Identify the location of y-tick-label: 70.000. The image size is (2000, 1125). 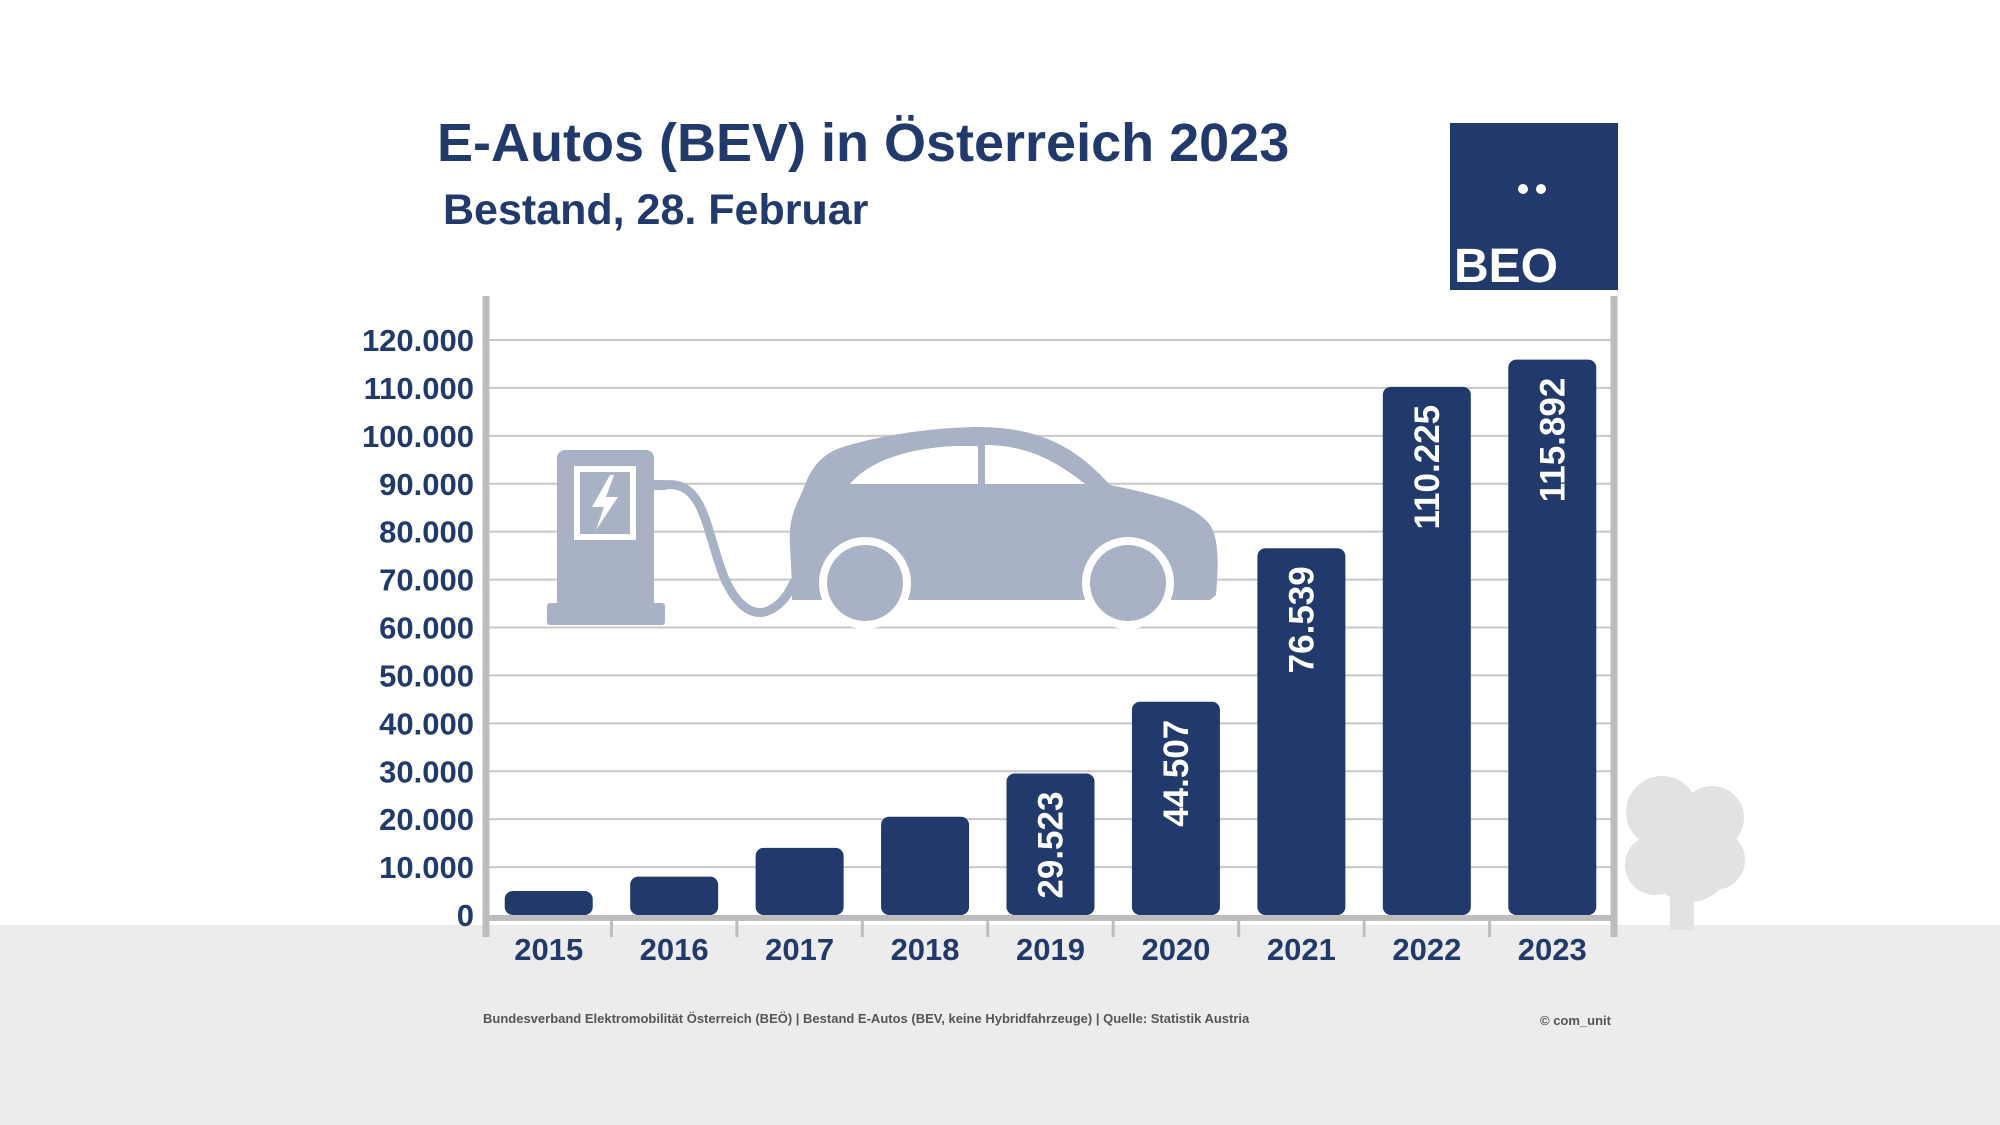
(426, 580).